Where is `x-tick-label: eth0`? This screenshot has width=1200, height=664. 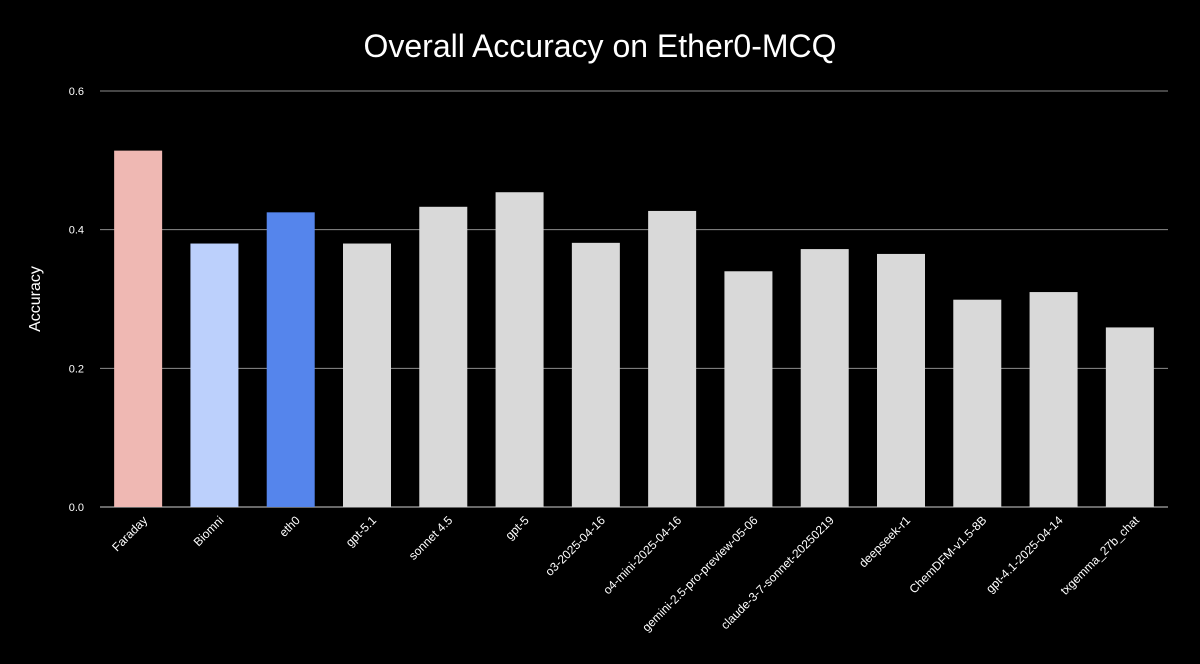
x-tick-label: eth0 is located at coordinates (289, 526).